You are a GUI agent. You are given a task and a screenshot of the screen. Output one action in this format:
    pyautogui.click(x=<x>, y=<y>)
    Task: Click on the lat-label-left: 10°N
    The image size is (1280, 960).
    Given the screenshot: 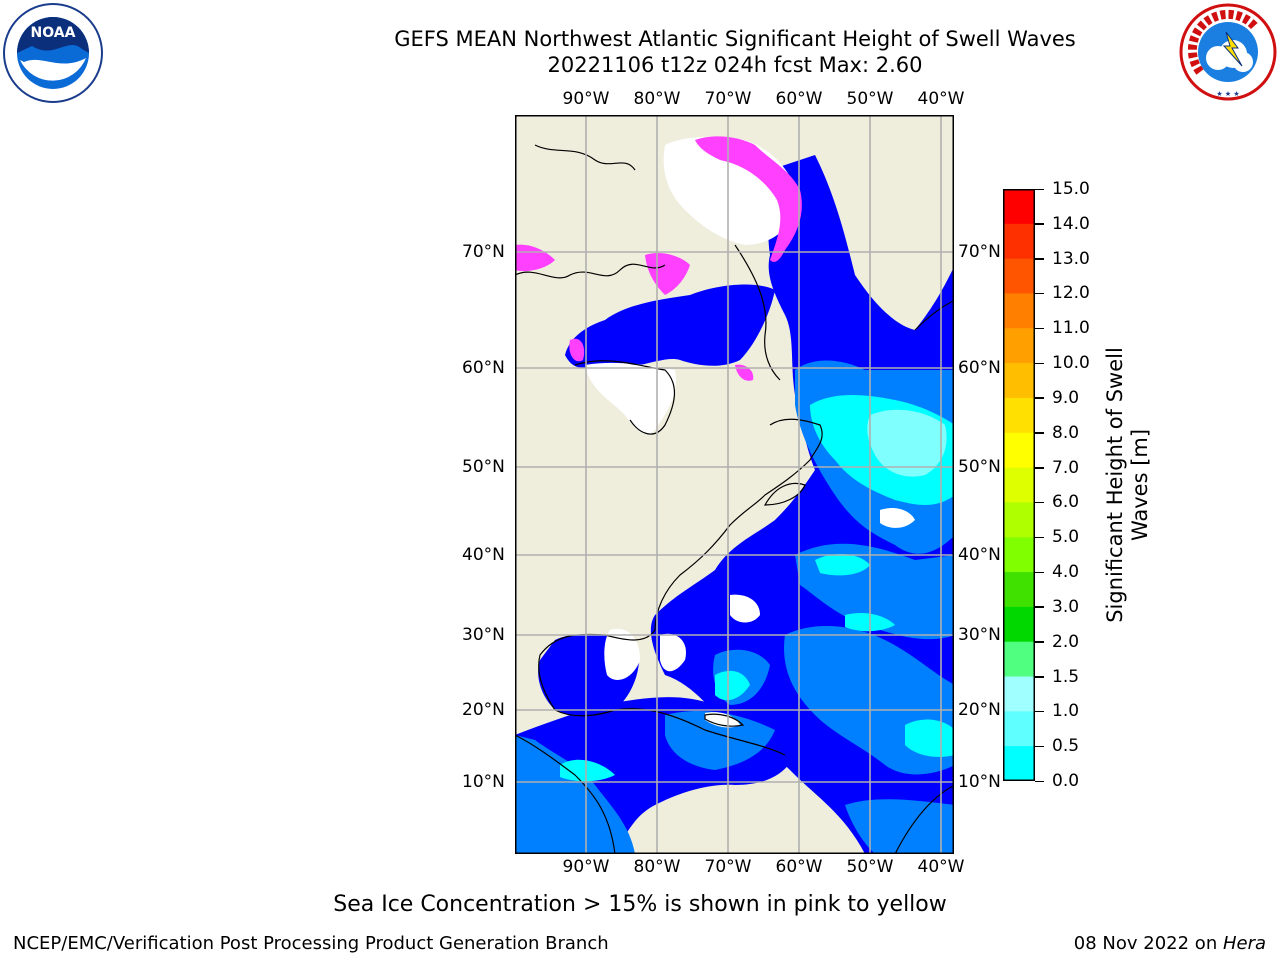 What is the action you would take?
    pyautogui.click(x=483, y=782)
    